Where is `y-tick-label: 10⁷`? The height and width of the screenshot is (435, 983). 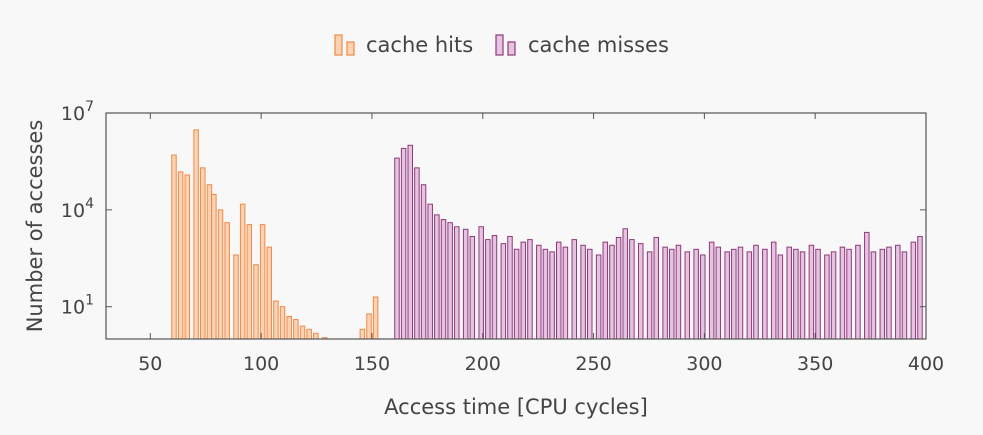
y-tick-label: 10⁷ is located at coordinates (77, 112).